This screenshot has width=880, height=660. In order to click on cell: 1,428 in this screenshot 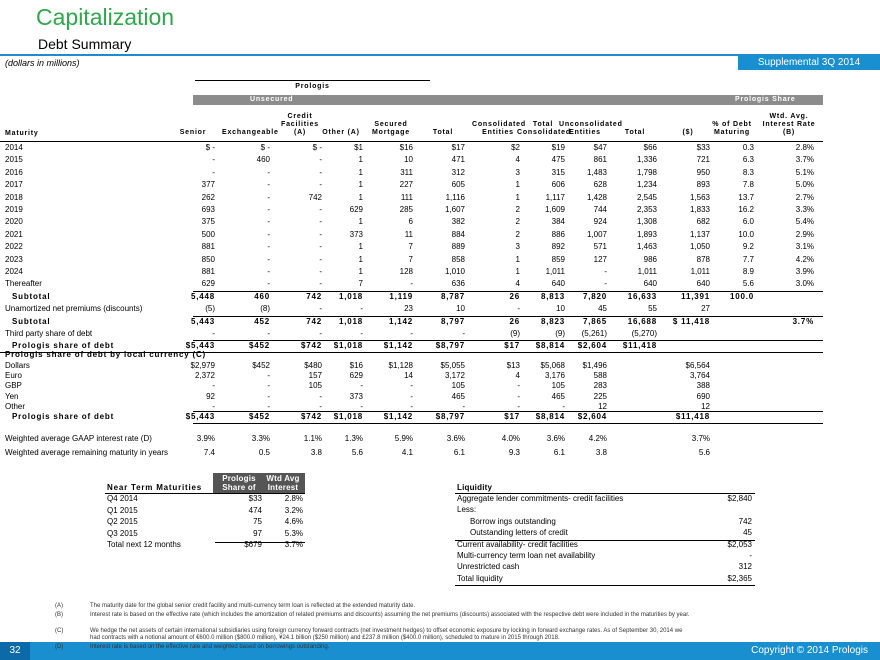, I will do `click(596, 197)`.